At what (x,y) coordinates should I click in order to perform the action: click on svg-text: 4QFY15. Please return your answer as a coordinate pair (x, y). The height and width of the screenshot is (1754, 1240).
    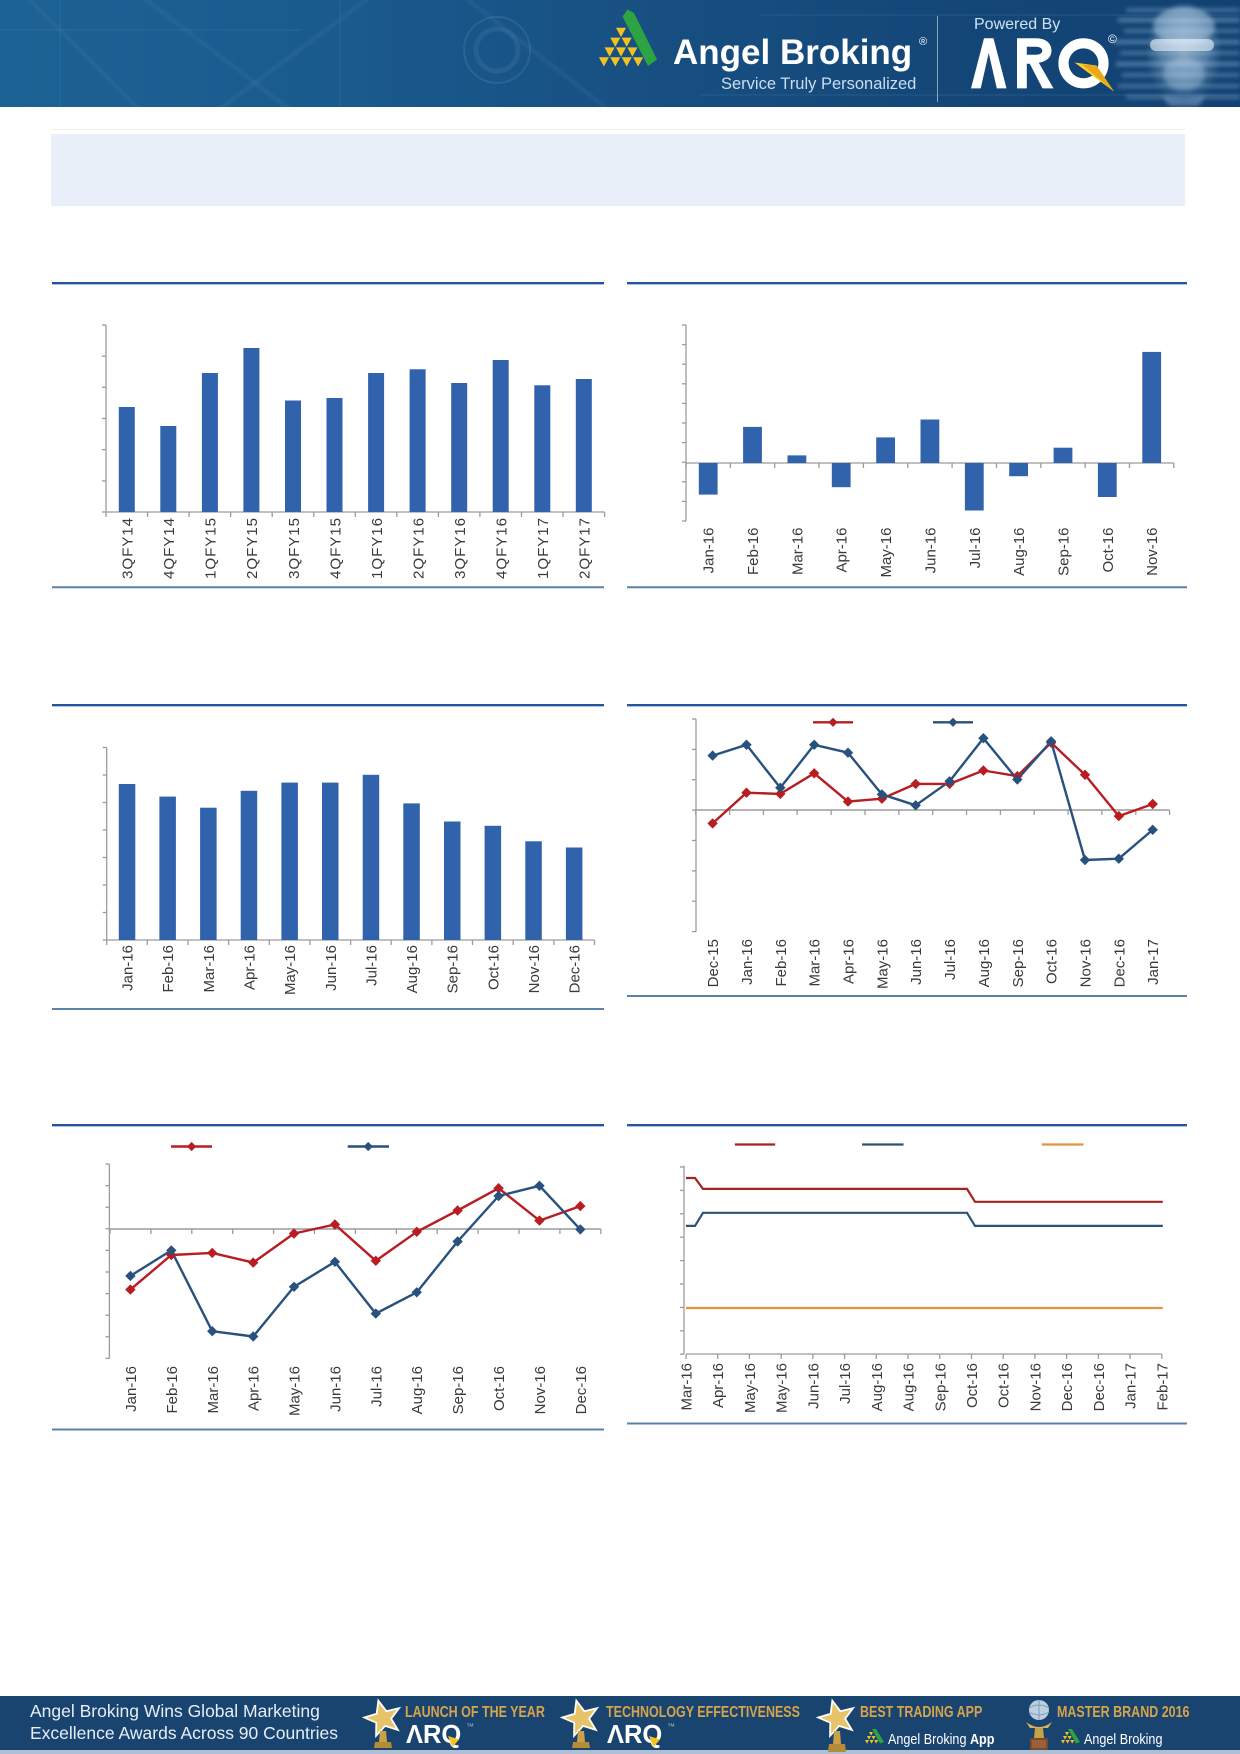
    Looking at the image, I should click on (335, 548).